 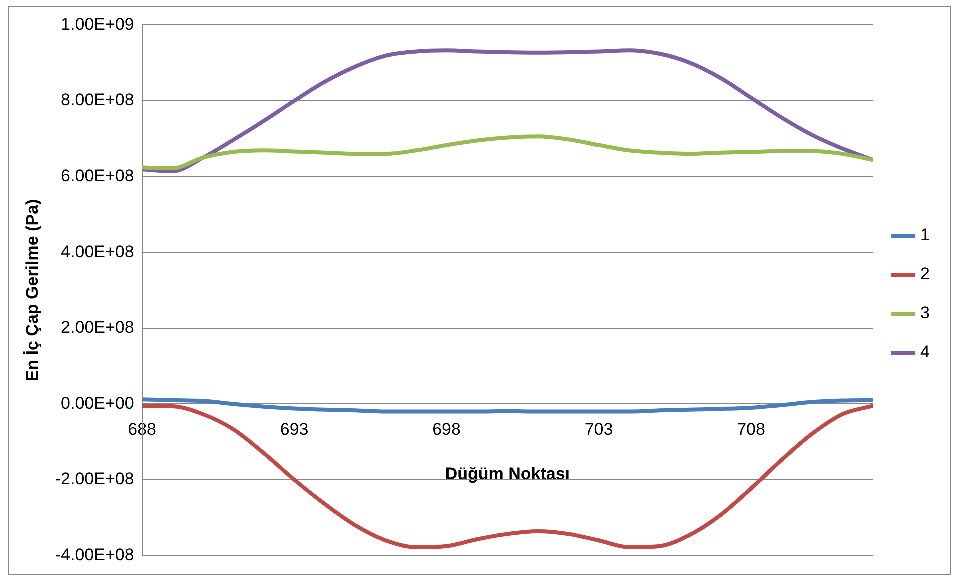 What do you see at coordinates (751, 430) in the screenshot?
I see `x-tick-label: 708` at bounding box center [751, 430].